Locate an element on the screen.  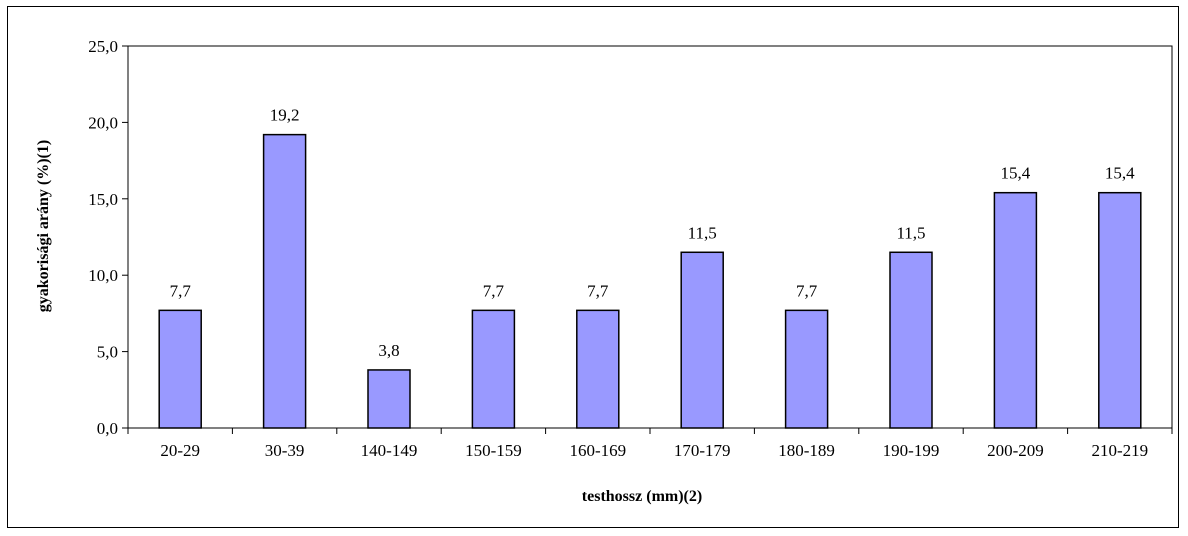
y-tick-label: 0,0 is located at coordinates (107, 428).